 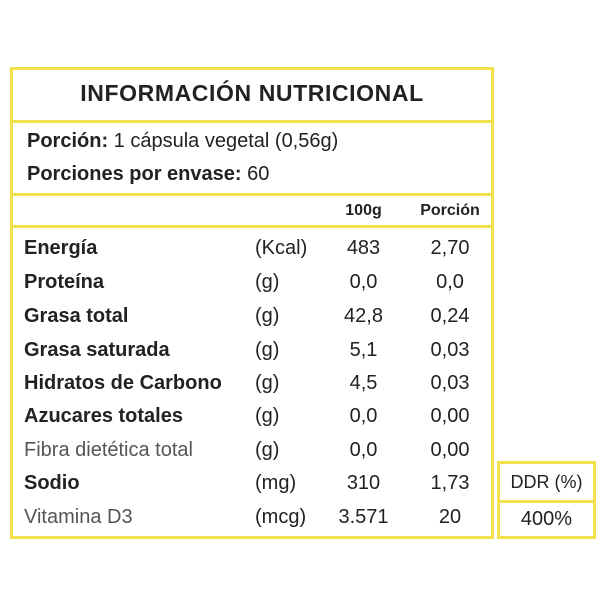 I want to click on nutrient-value-100g: 483, so click(x=363, y=248).